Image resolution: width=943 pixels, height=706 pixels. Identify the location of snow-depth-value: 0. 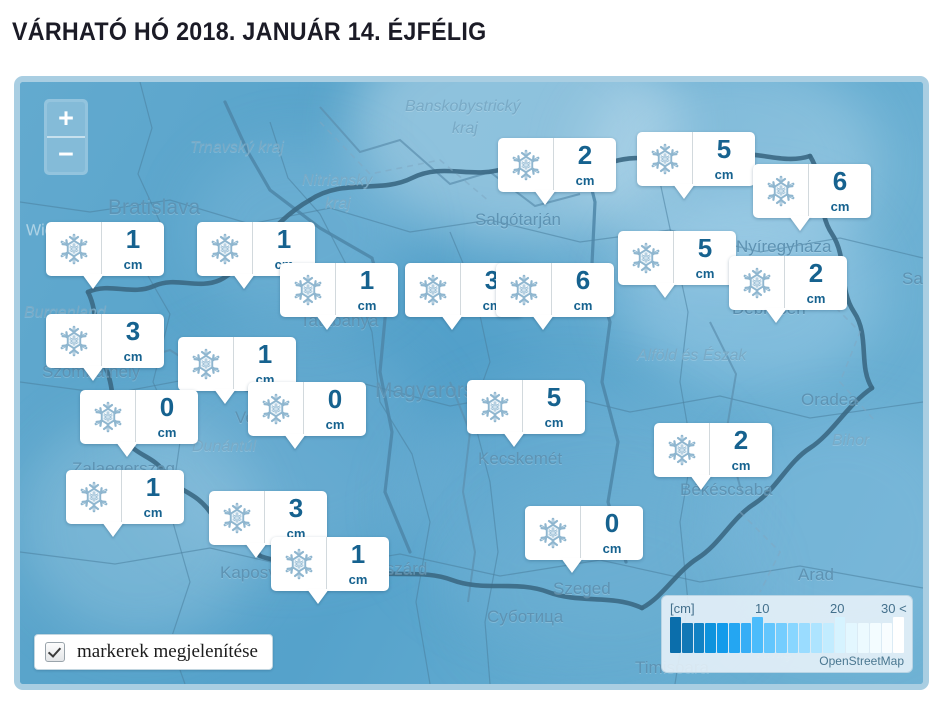
(335, 399).